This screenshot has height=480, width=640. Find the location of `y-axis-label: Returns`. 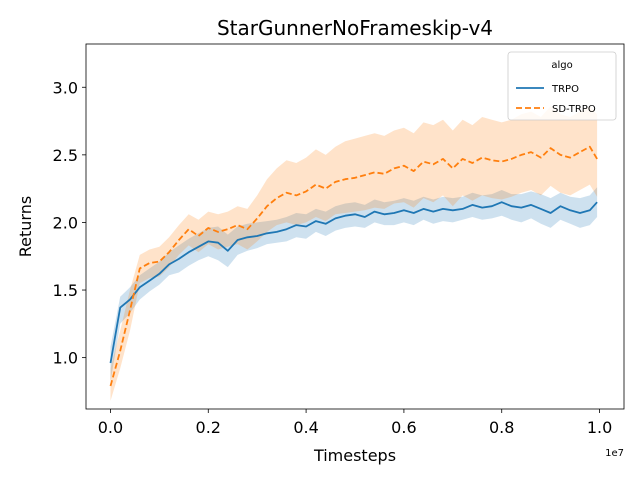

y-axis-label: Returns is located at coordinates (25, 226).